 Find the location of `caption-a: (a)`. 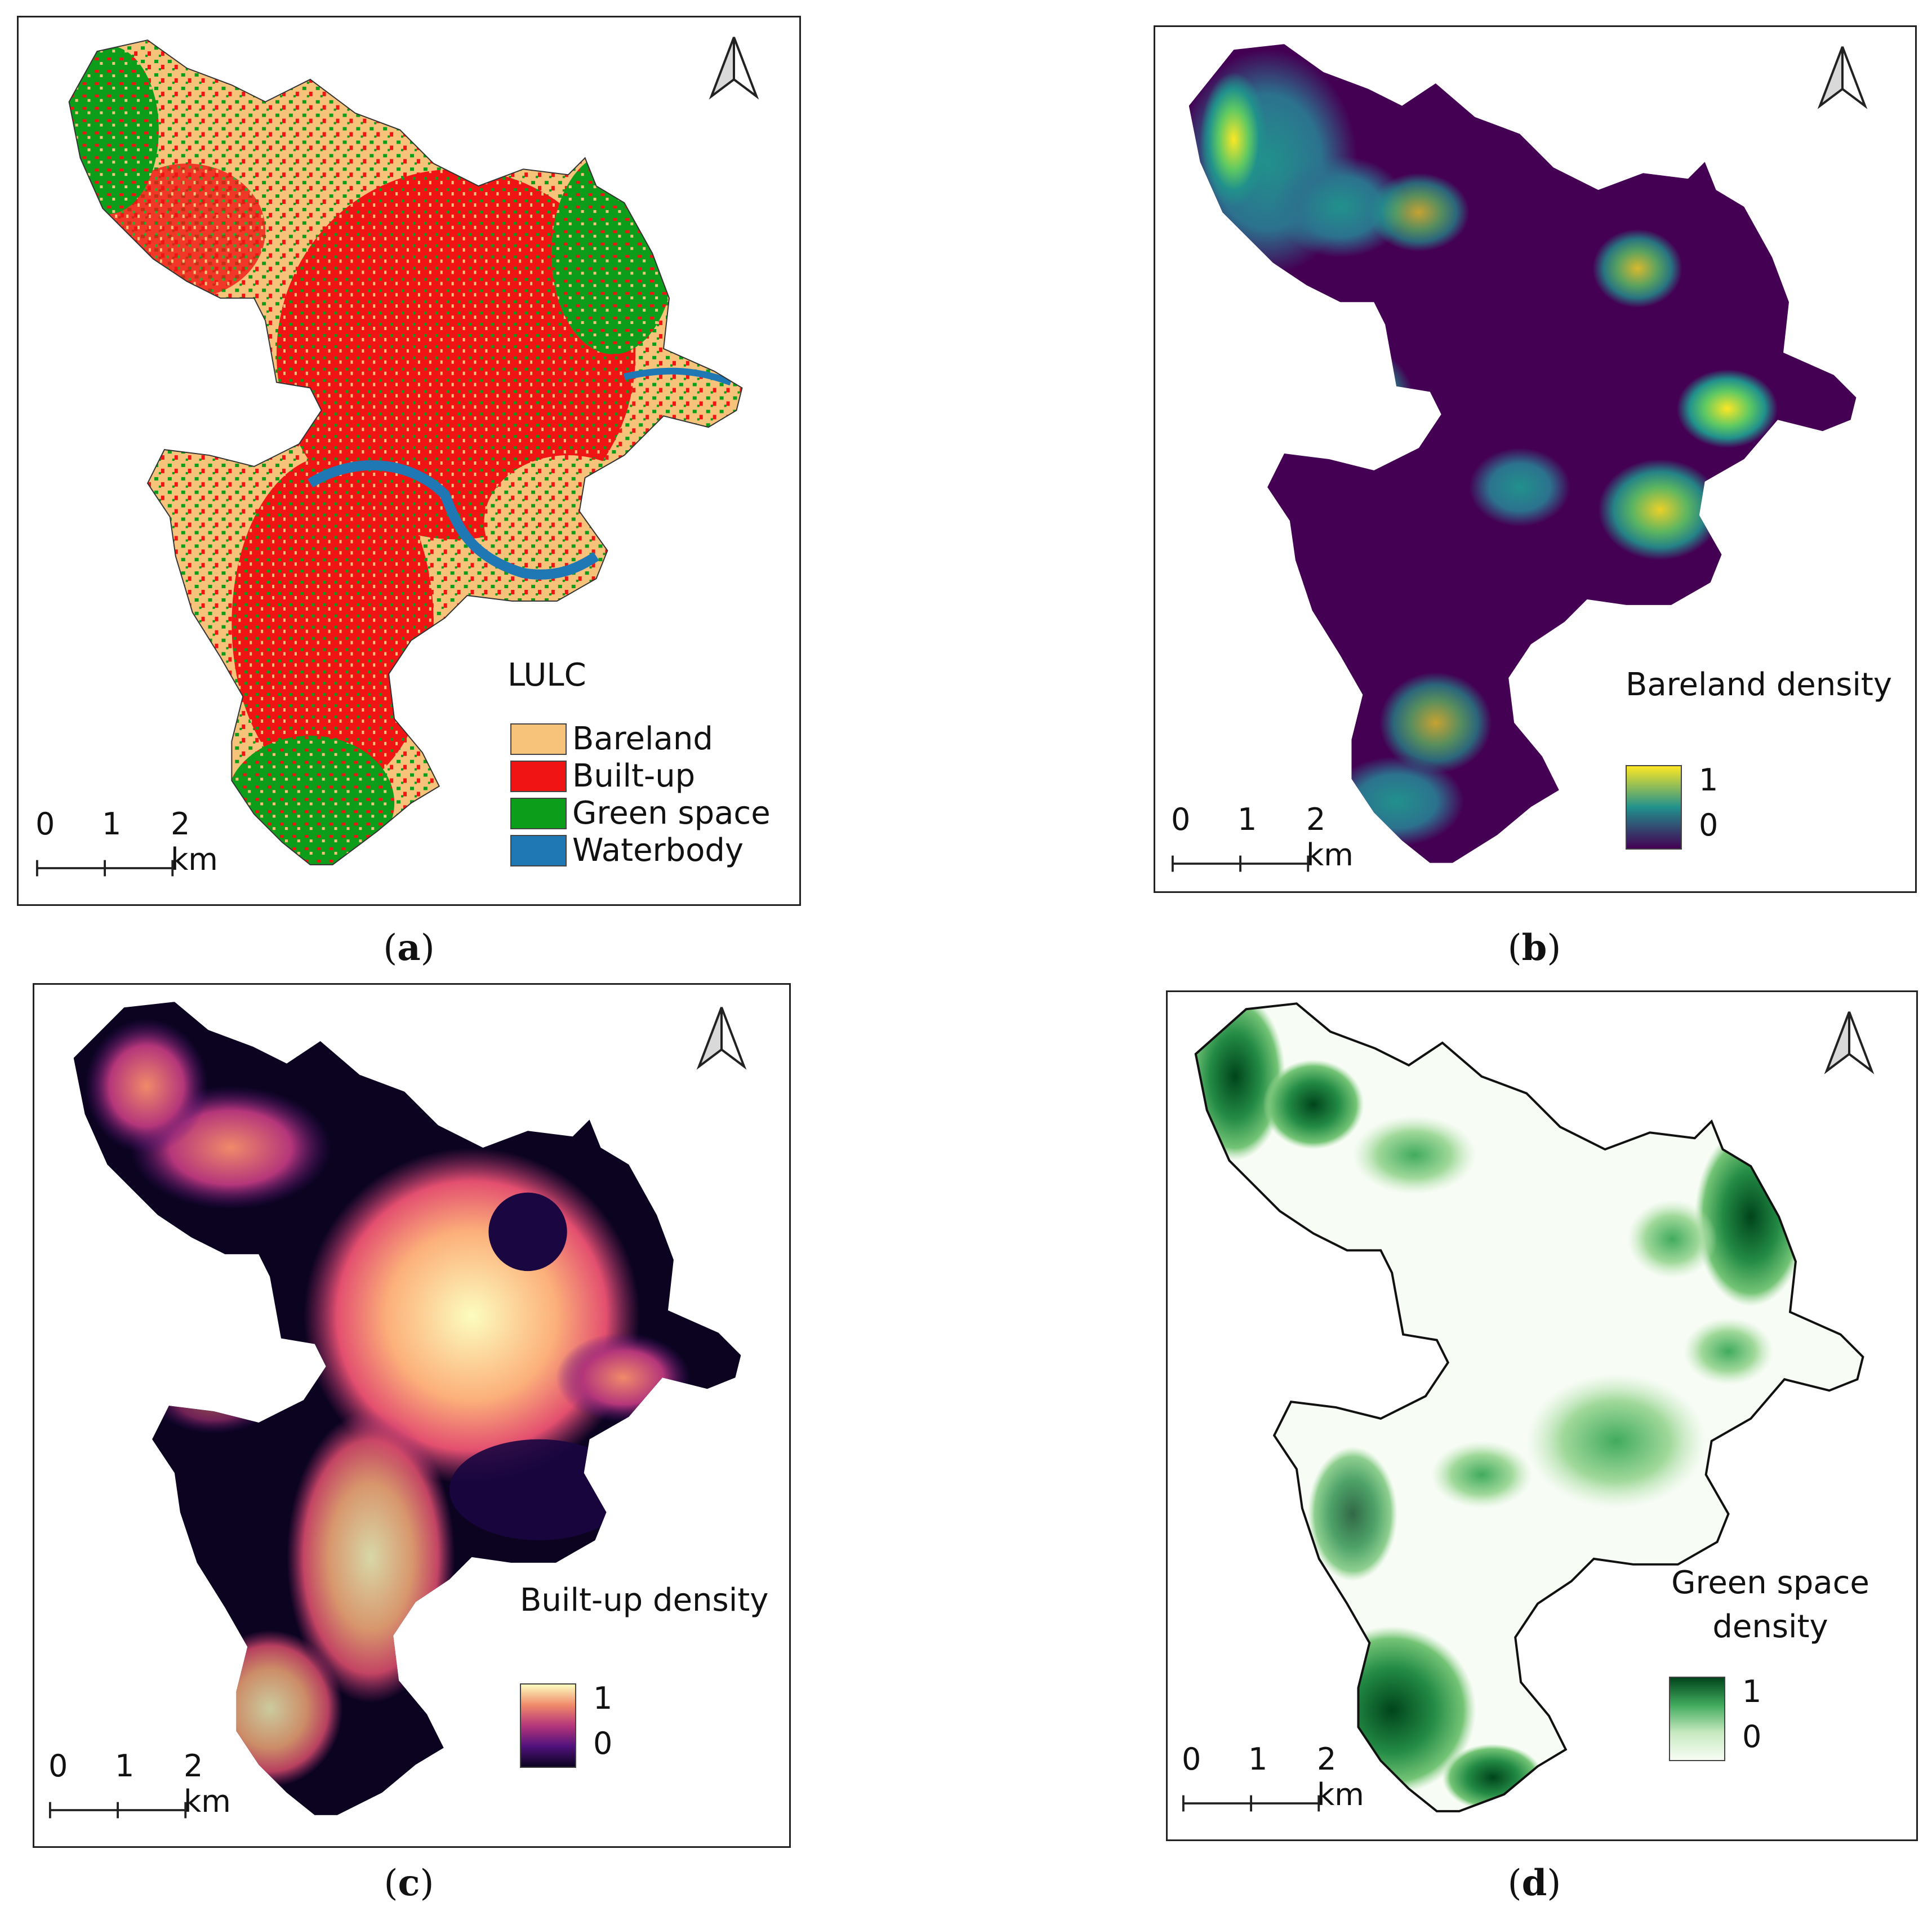

caption-a: (a) is located at coordinates (409, 948).